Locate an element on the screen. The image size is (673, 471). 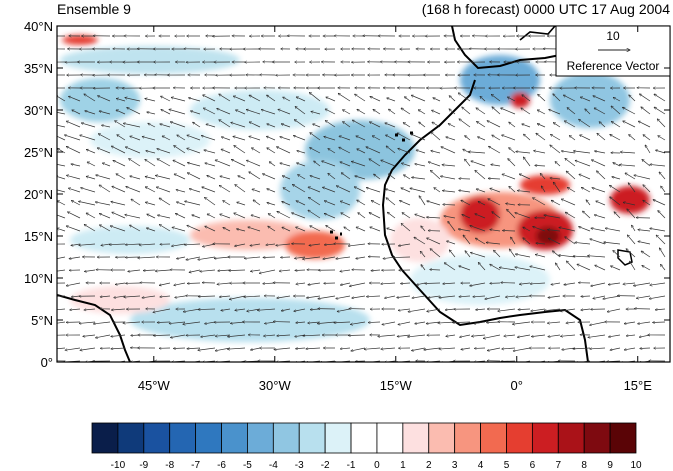
colorbar-level-label: 2 is located at coordinates (429, 465).